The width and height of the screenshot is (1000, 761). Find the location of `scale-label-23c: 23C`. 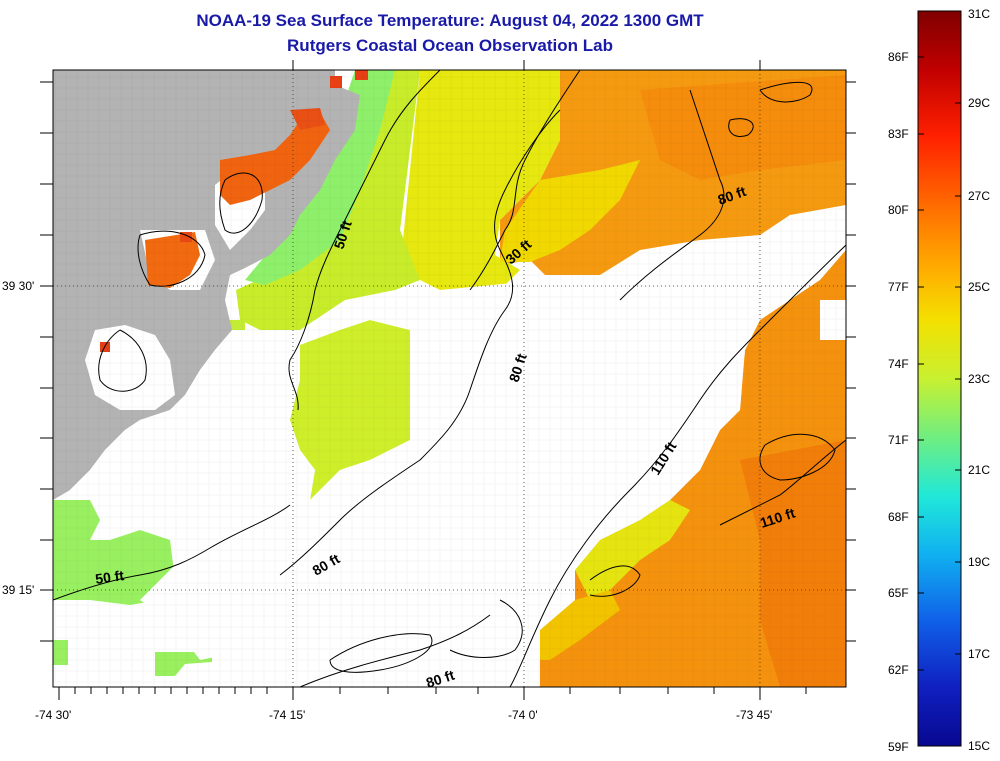

scale-label-23c: 23C is located at coordinates (979, 379).